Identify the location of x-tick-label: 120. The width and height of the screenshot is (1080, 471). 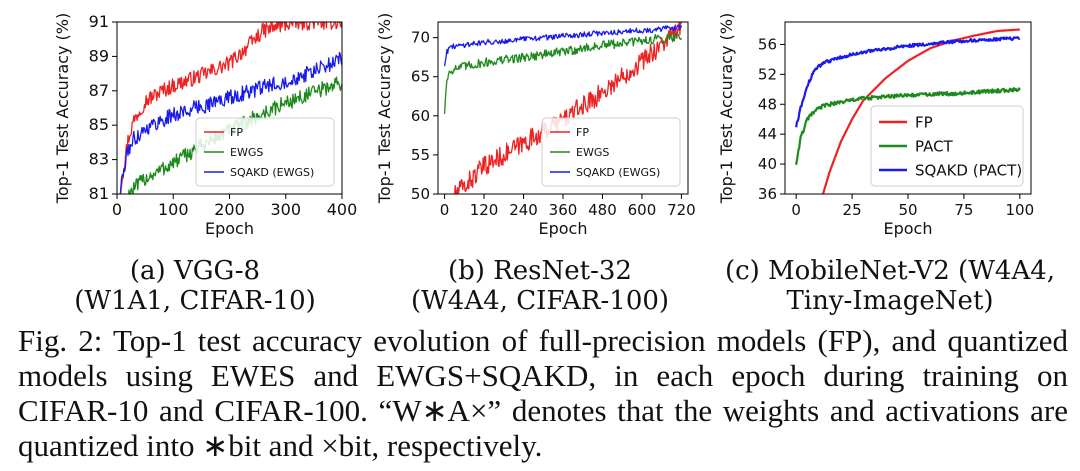
(484, 210).